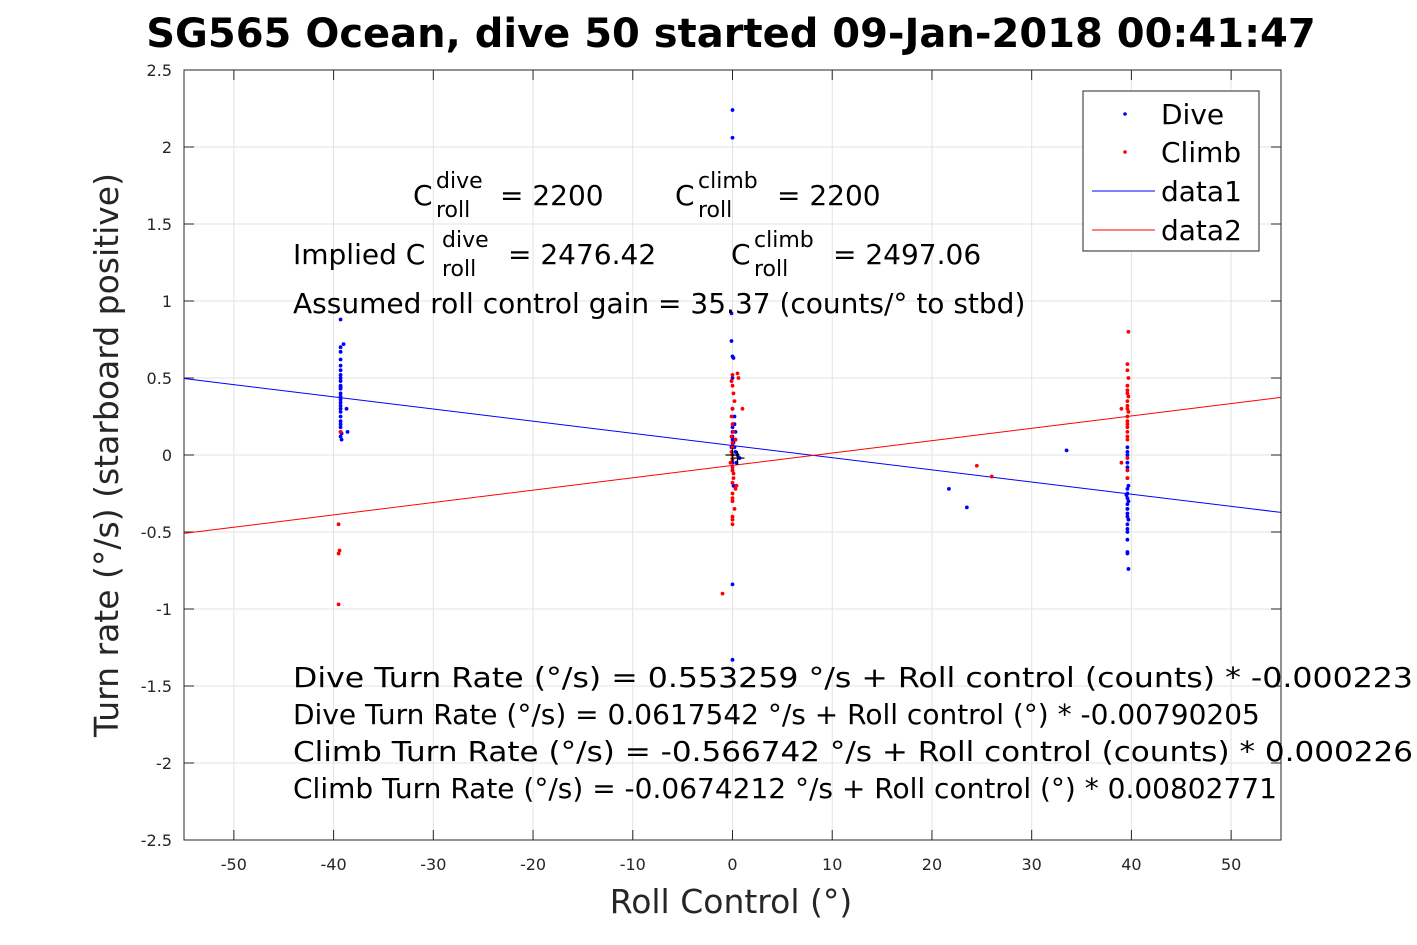  What do you see at coordinates (1201, 230) in the screenshot?
I see `legend-data2-label: data2` at bounding box center [1201, 230].